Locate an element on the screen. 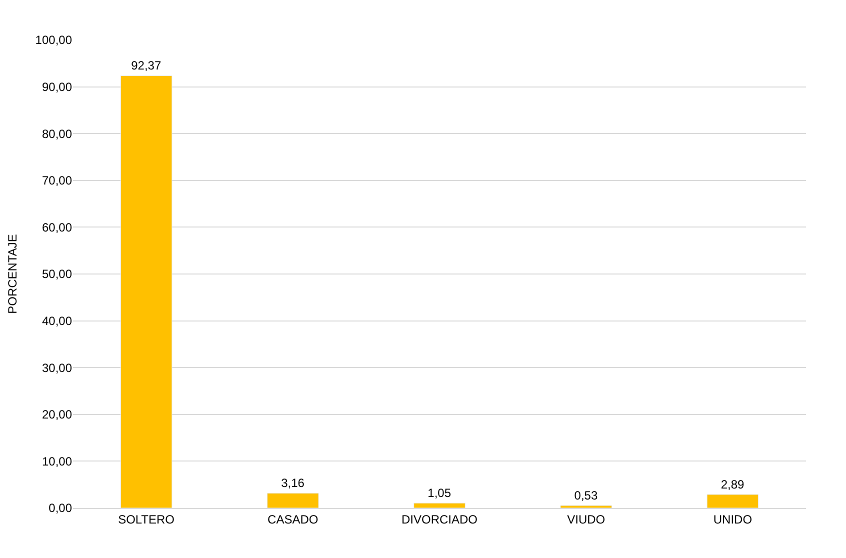 The height and width of the screenshot is (558, 846). y-axis-title: PORCENTAJE is located at coordinates (13, 274).